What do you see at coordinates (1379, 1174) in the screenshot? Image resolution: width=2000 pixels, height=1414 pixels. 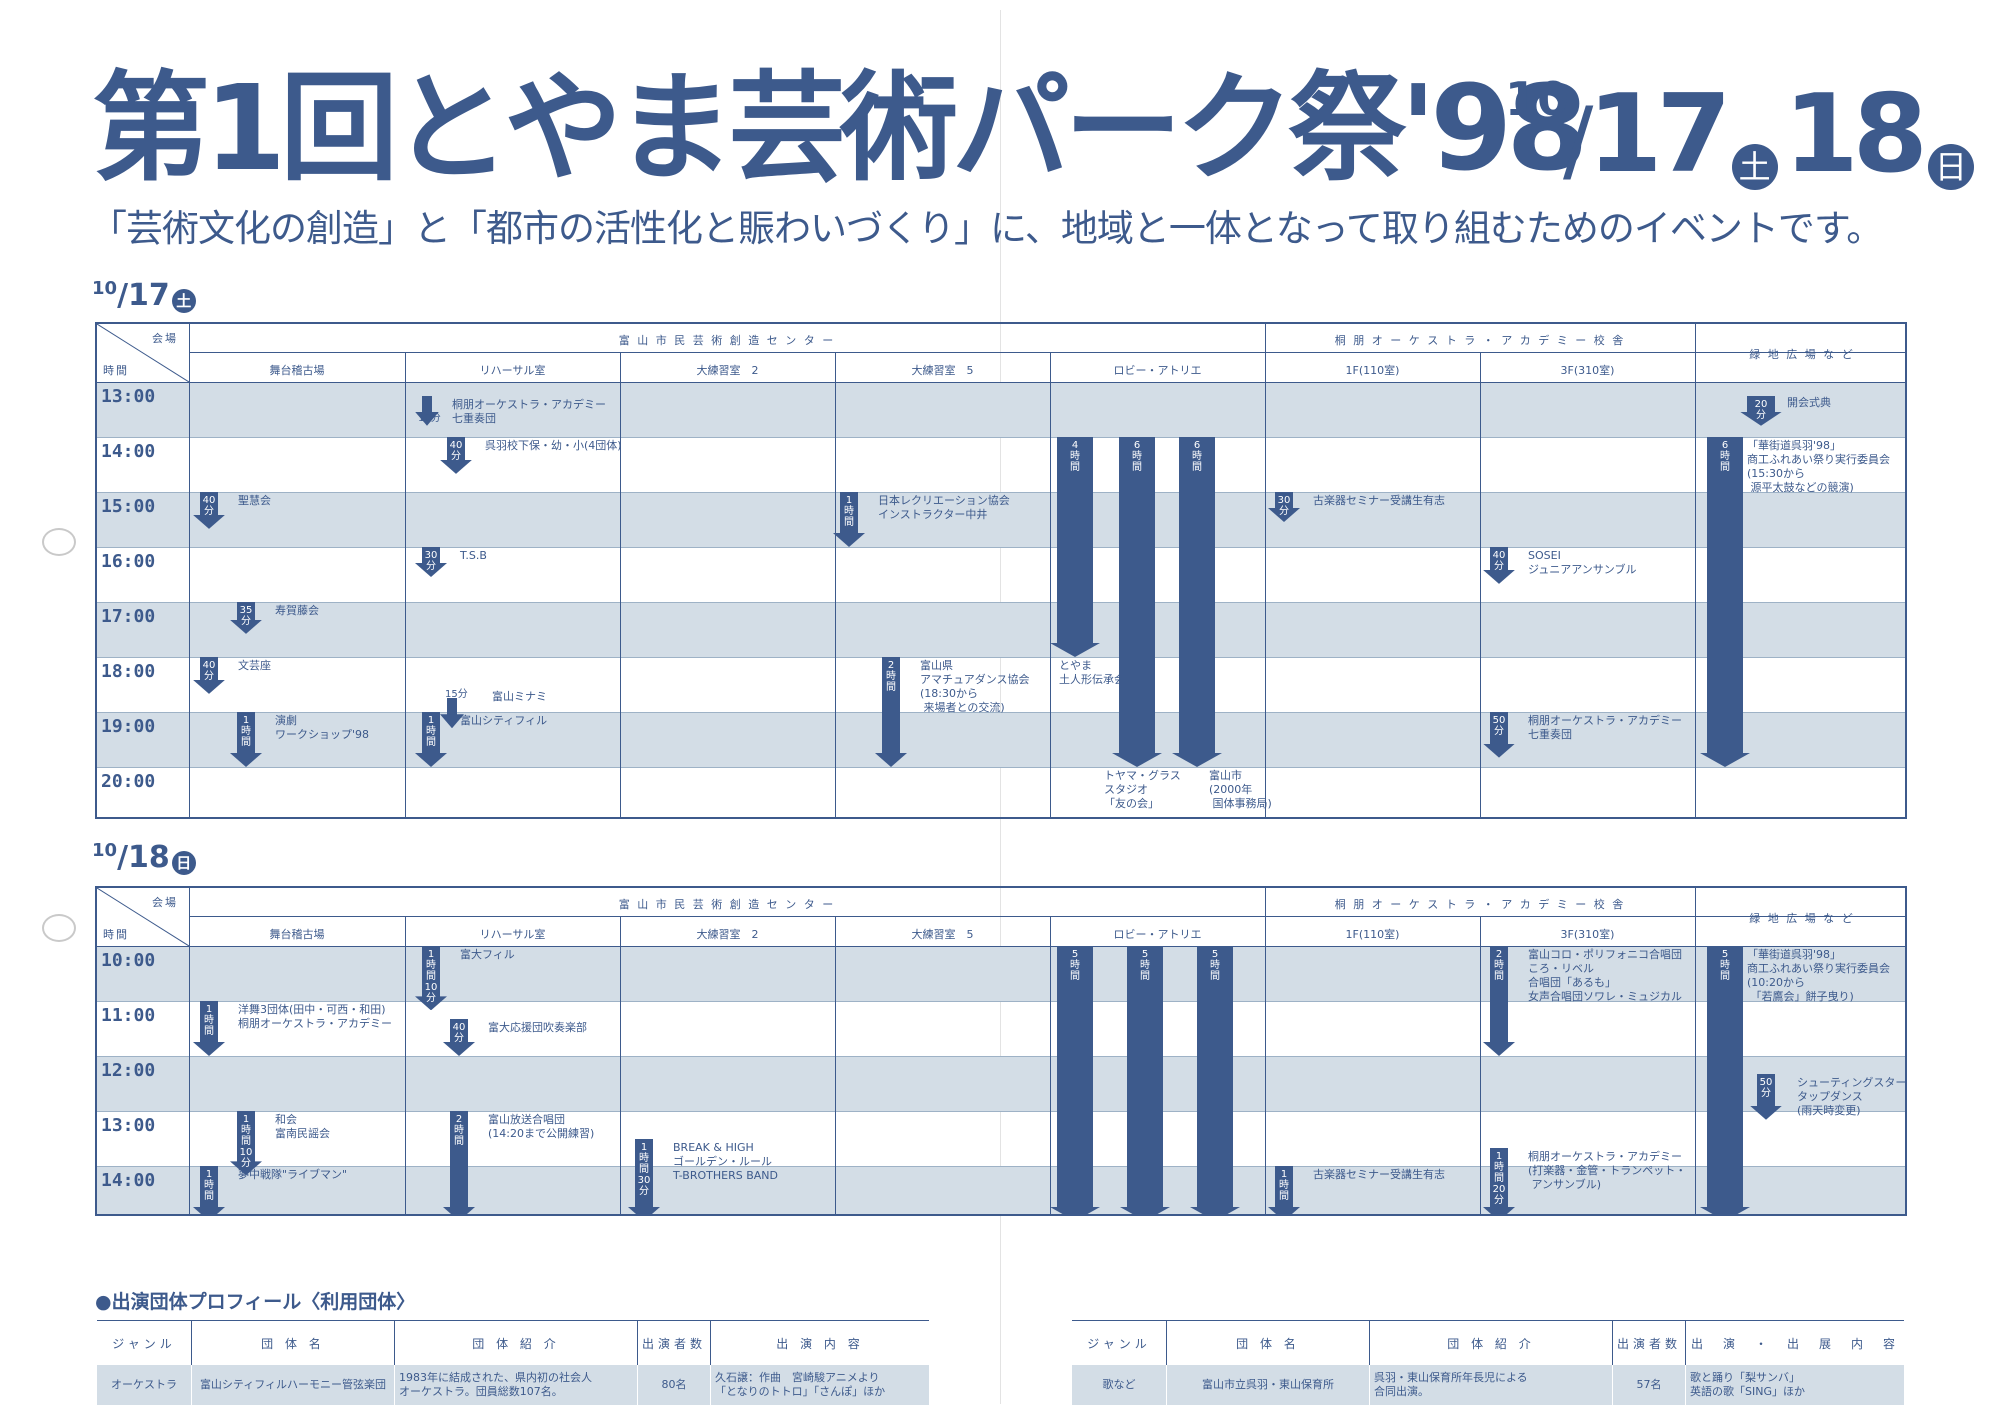 I see `event-label: 古楽器セミナー受講生有志` at bounding box center [1379, 1174].